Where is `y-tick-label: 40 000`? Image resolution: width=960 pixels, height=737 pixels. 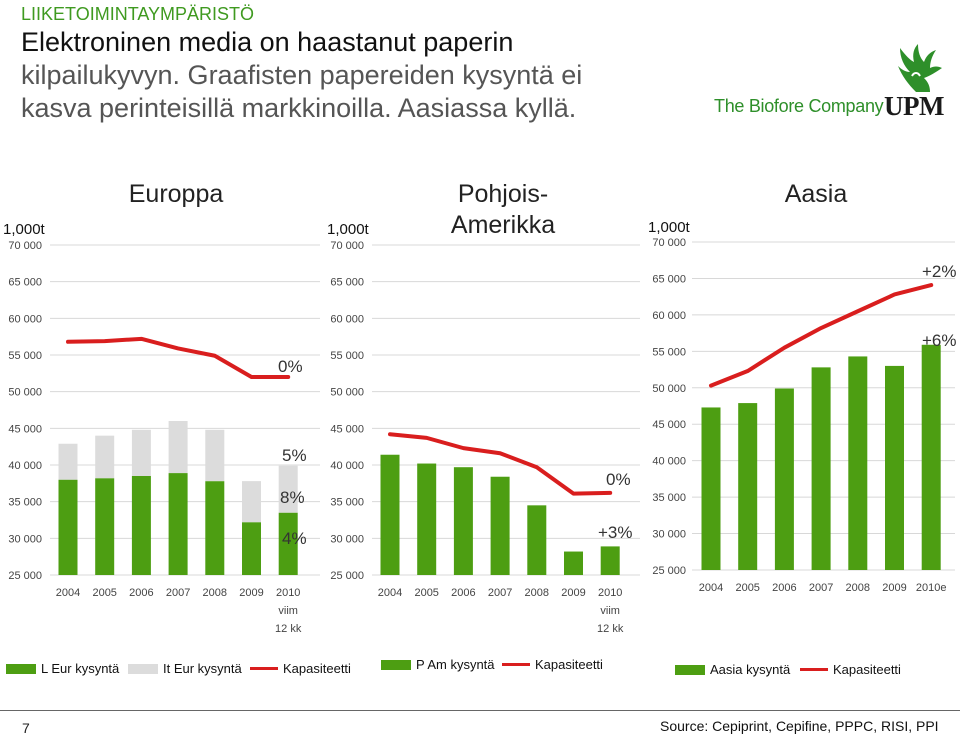
y-tick-label: 40 000 is located at coordinates (347, 466).